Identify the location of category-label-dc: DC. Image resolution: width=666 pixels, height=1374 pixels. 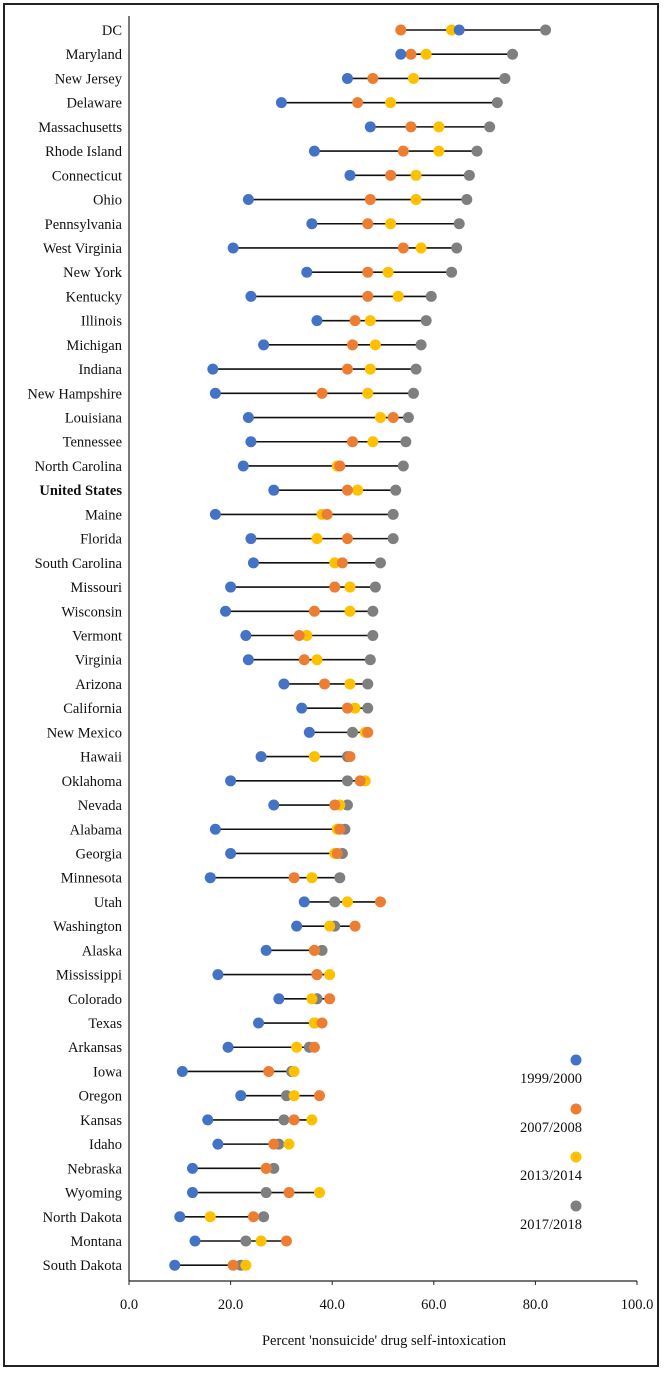
(112, 31).